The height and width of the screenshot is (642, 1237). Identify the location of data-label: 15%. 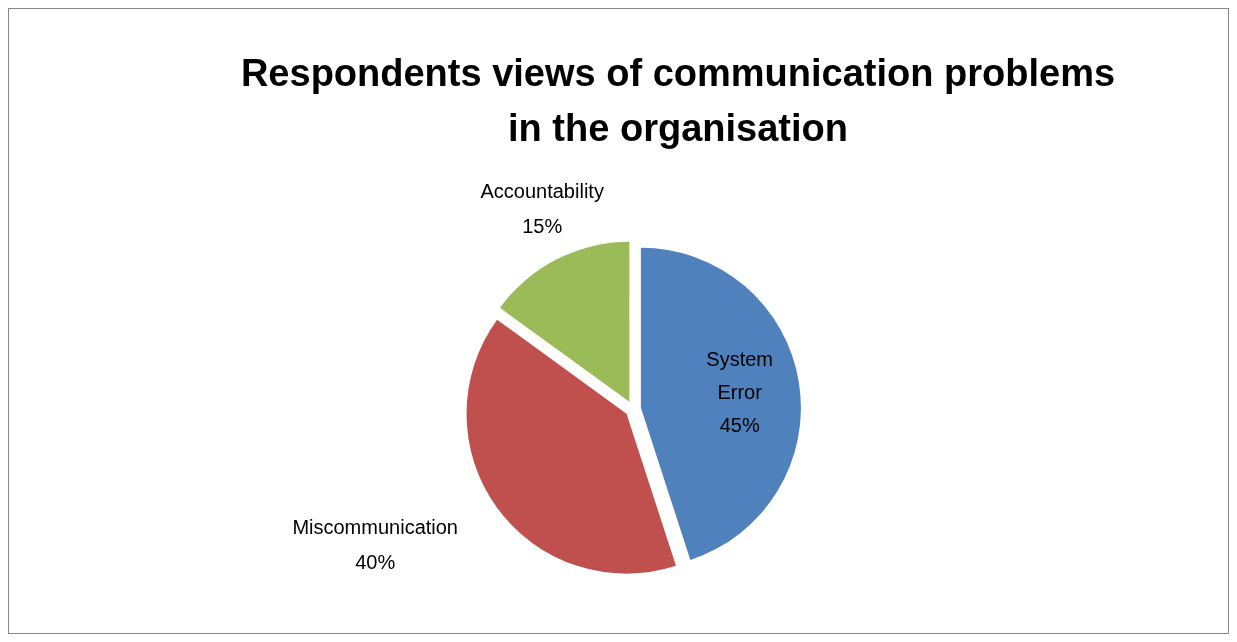
(542, 225).